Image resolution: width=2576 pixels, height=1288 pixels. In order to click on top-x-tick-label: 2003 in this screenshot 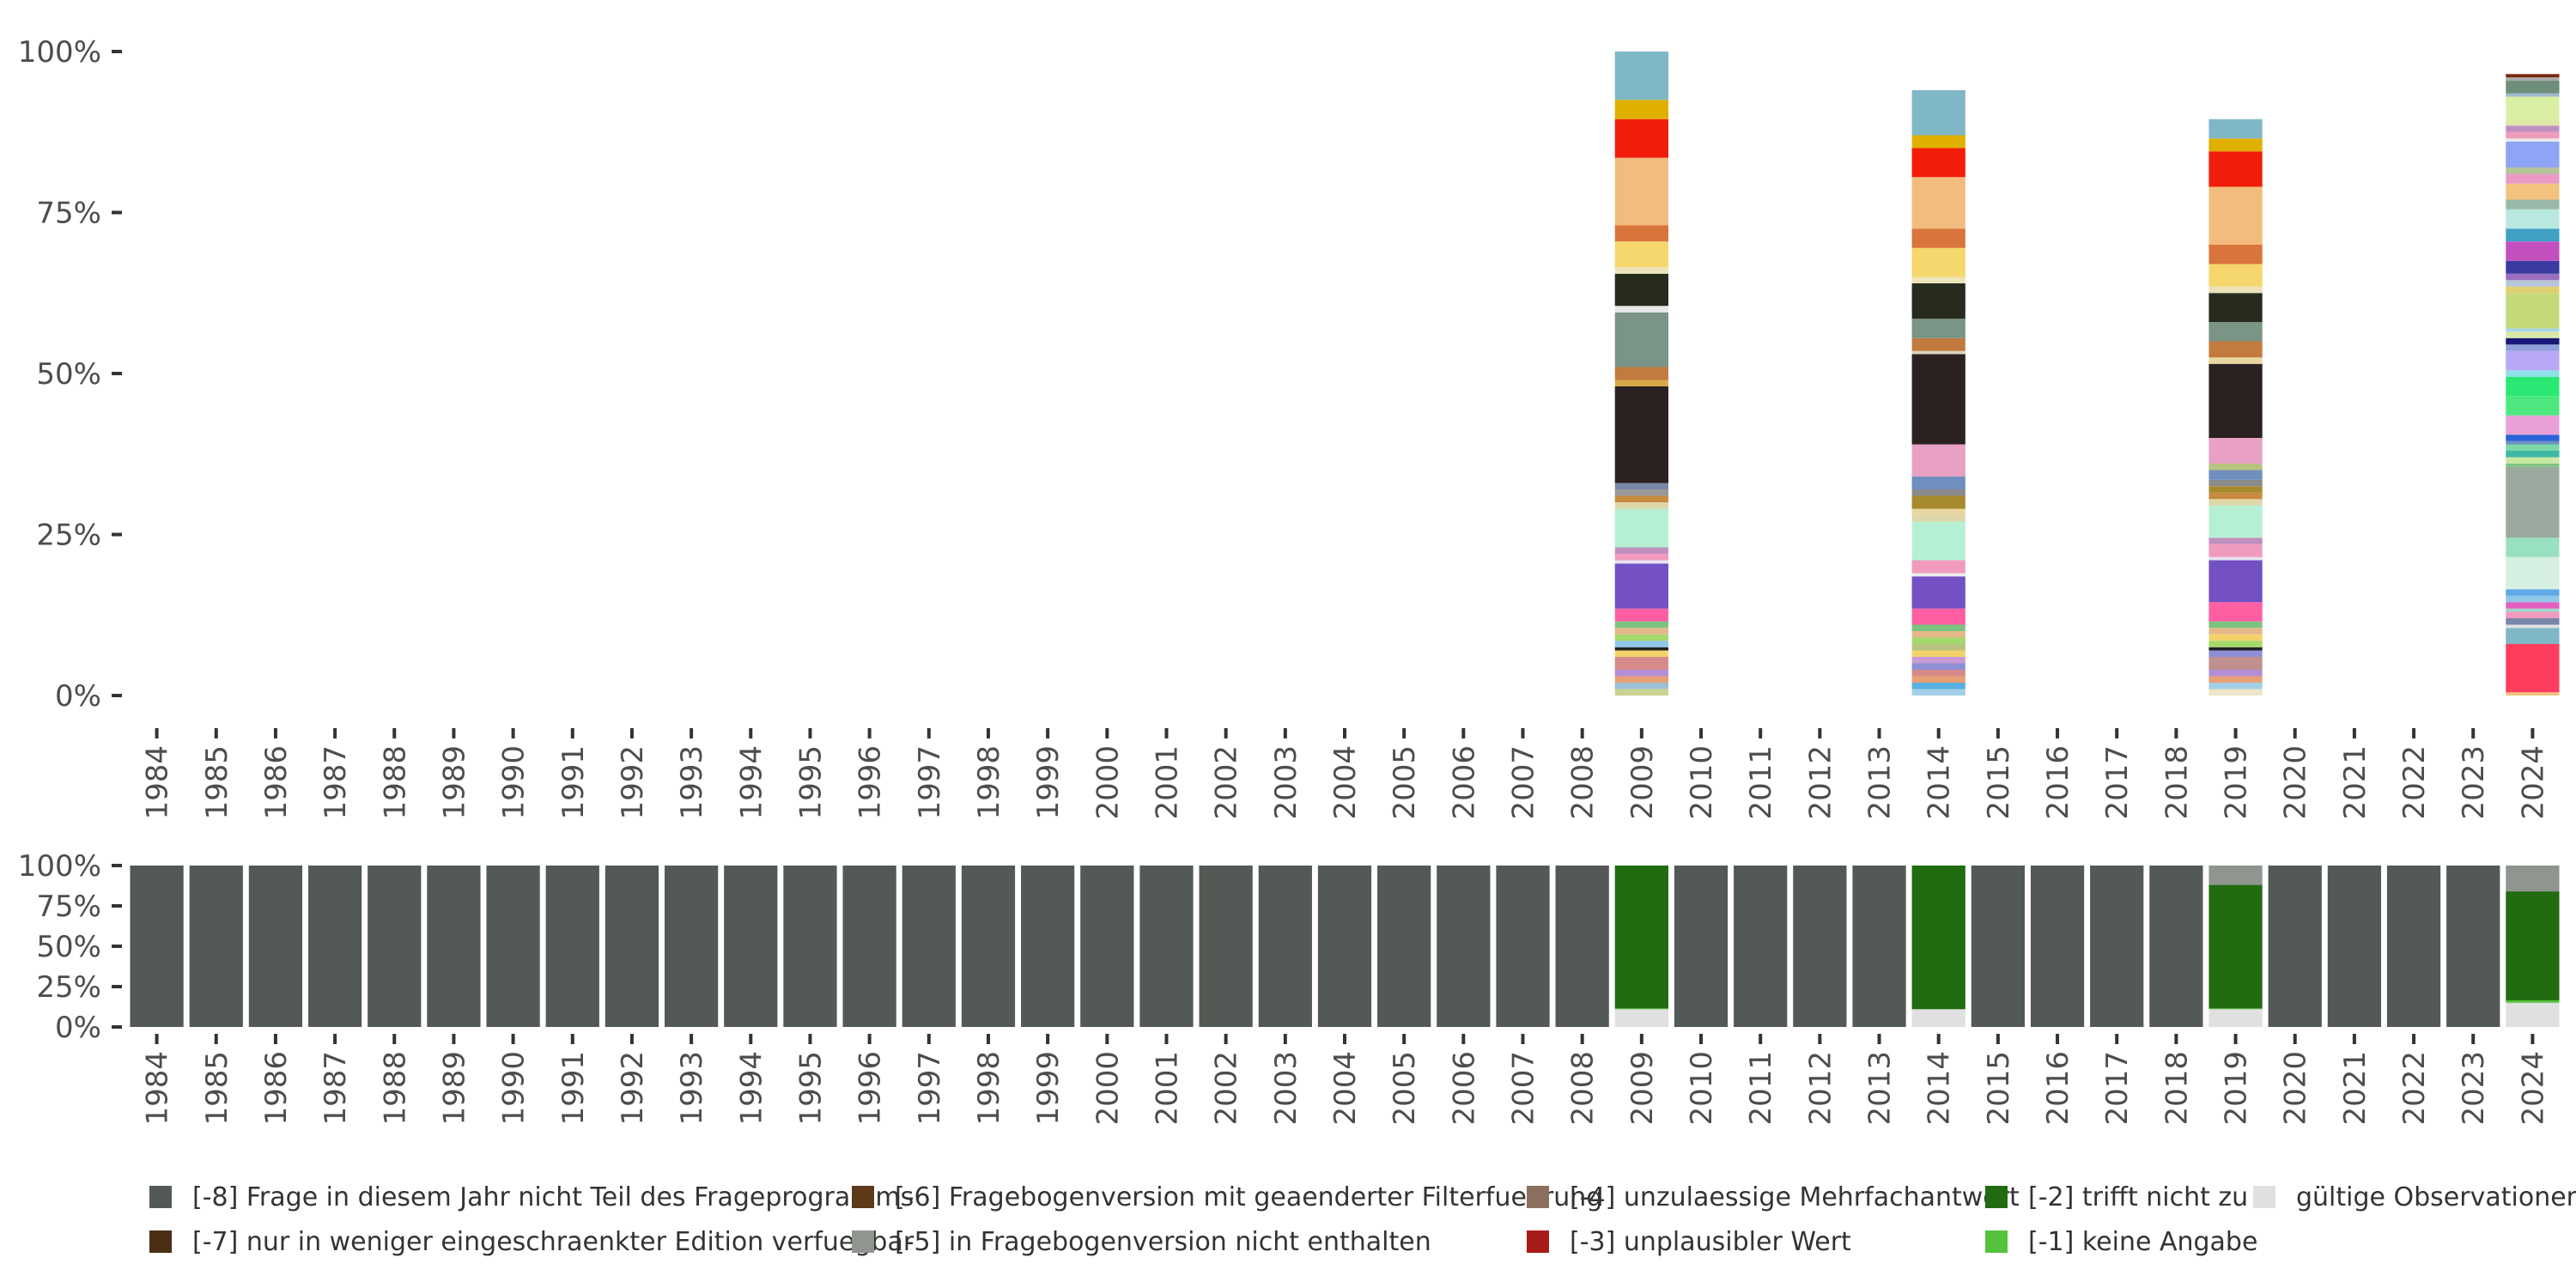, I will do `click(1286, 782)`.